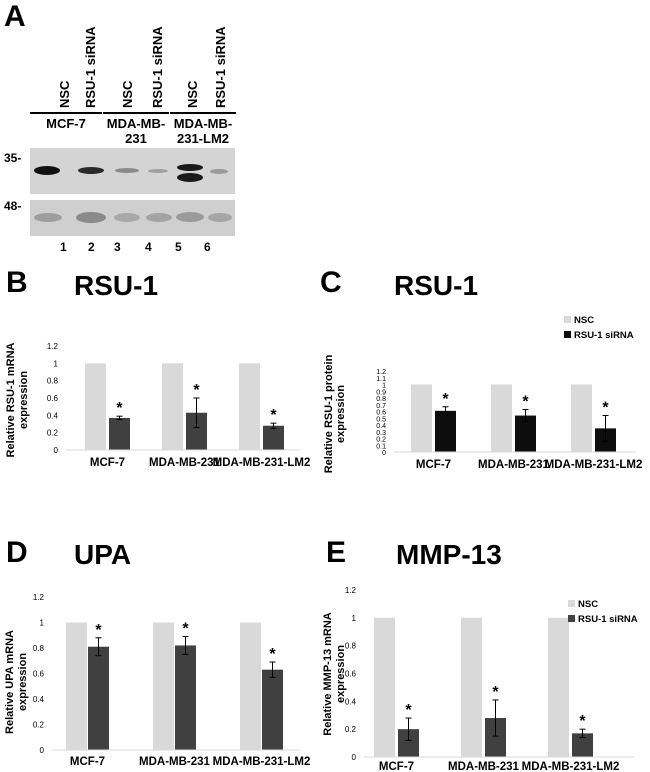  Describe the element at coordinates (136, 138) in the screenshot. I see `cell-line-2-line2: 231` at that location.